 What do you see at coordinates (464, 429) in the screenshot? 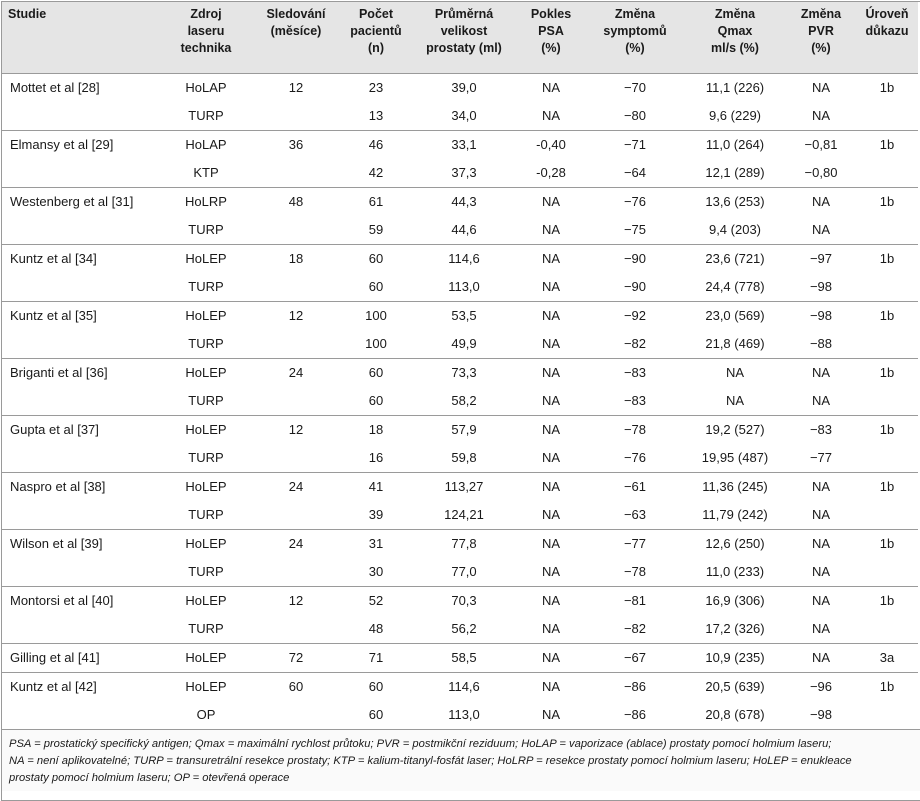
I see `prostate-volume-cell: 57,9` at bounding box center [464, 429].